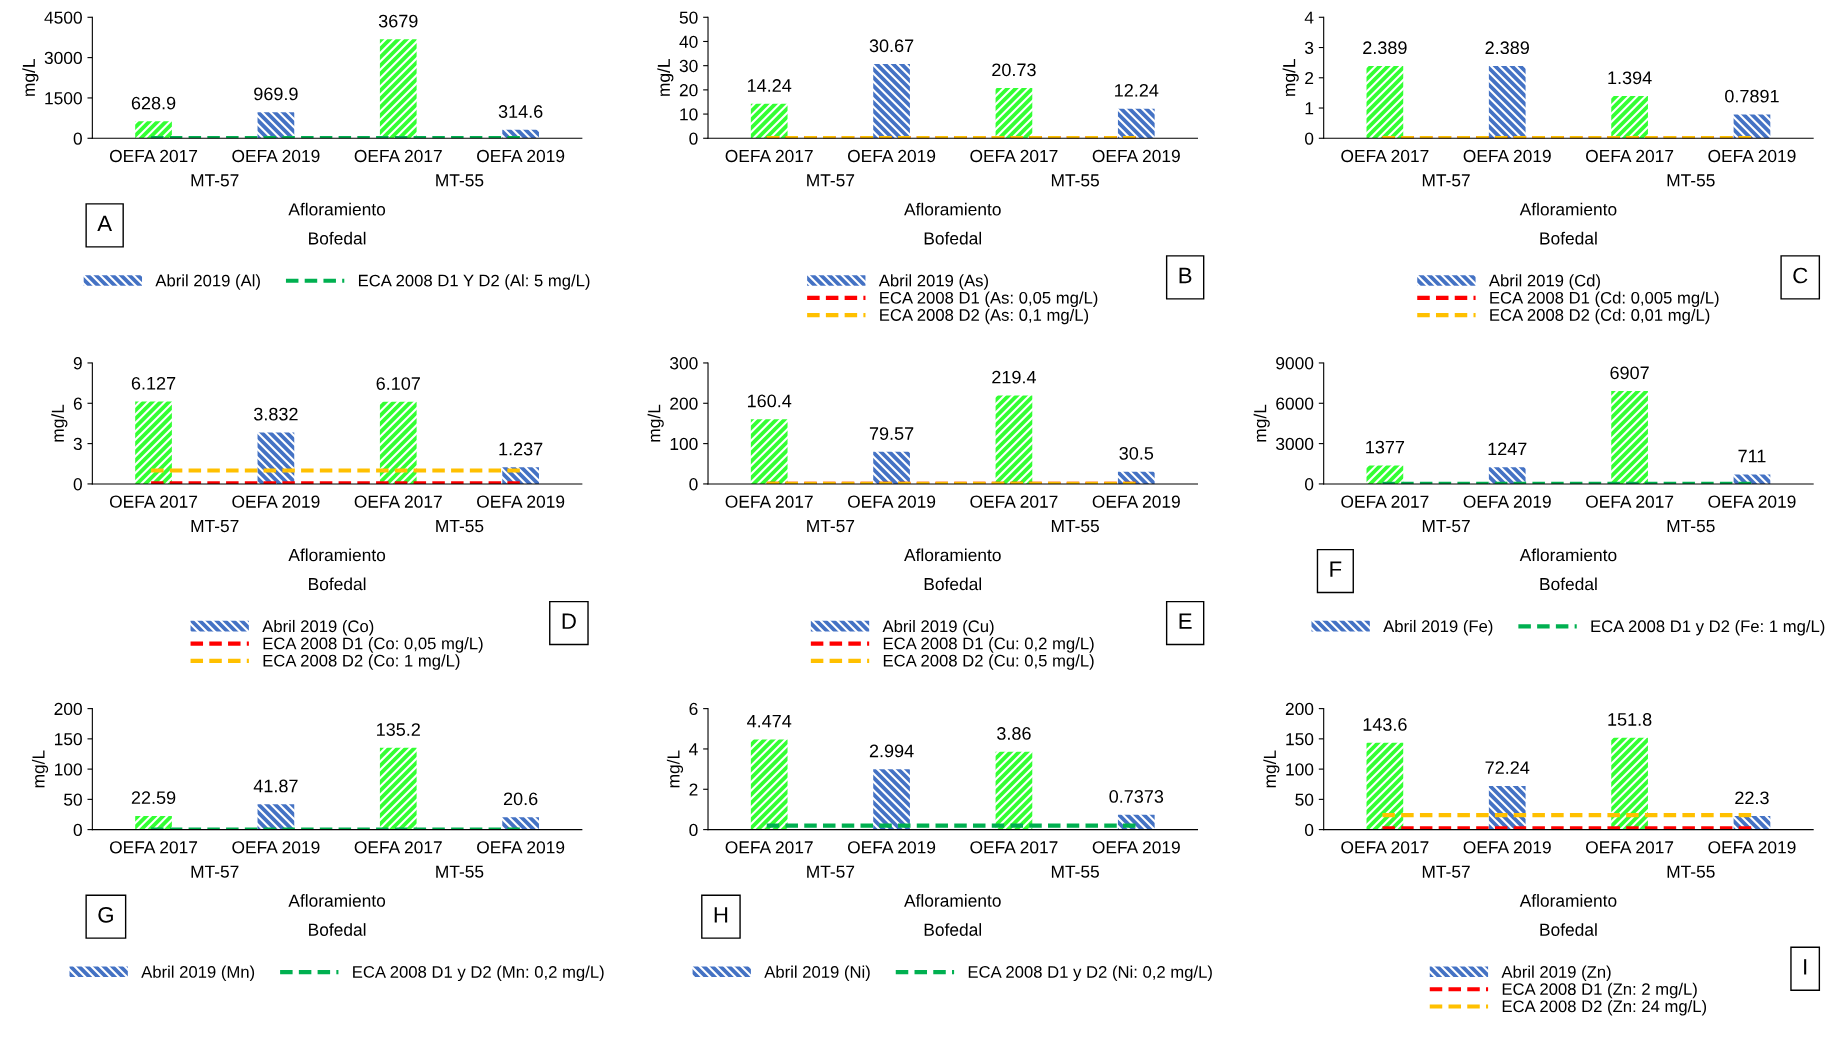 This screenshot has height=1037, width=1847. Describe the element at coordinates (105, 914) in the screenshot. I see `text: G` at that location.